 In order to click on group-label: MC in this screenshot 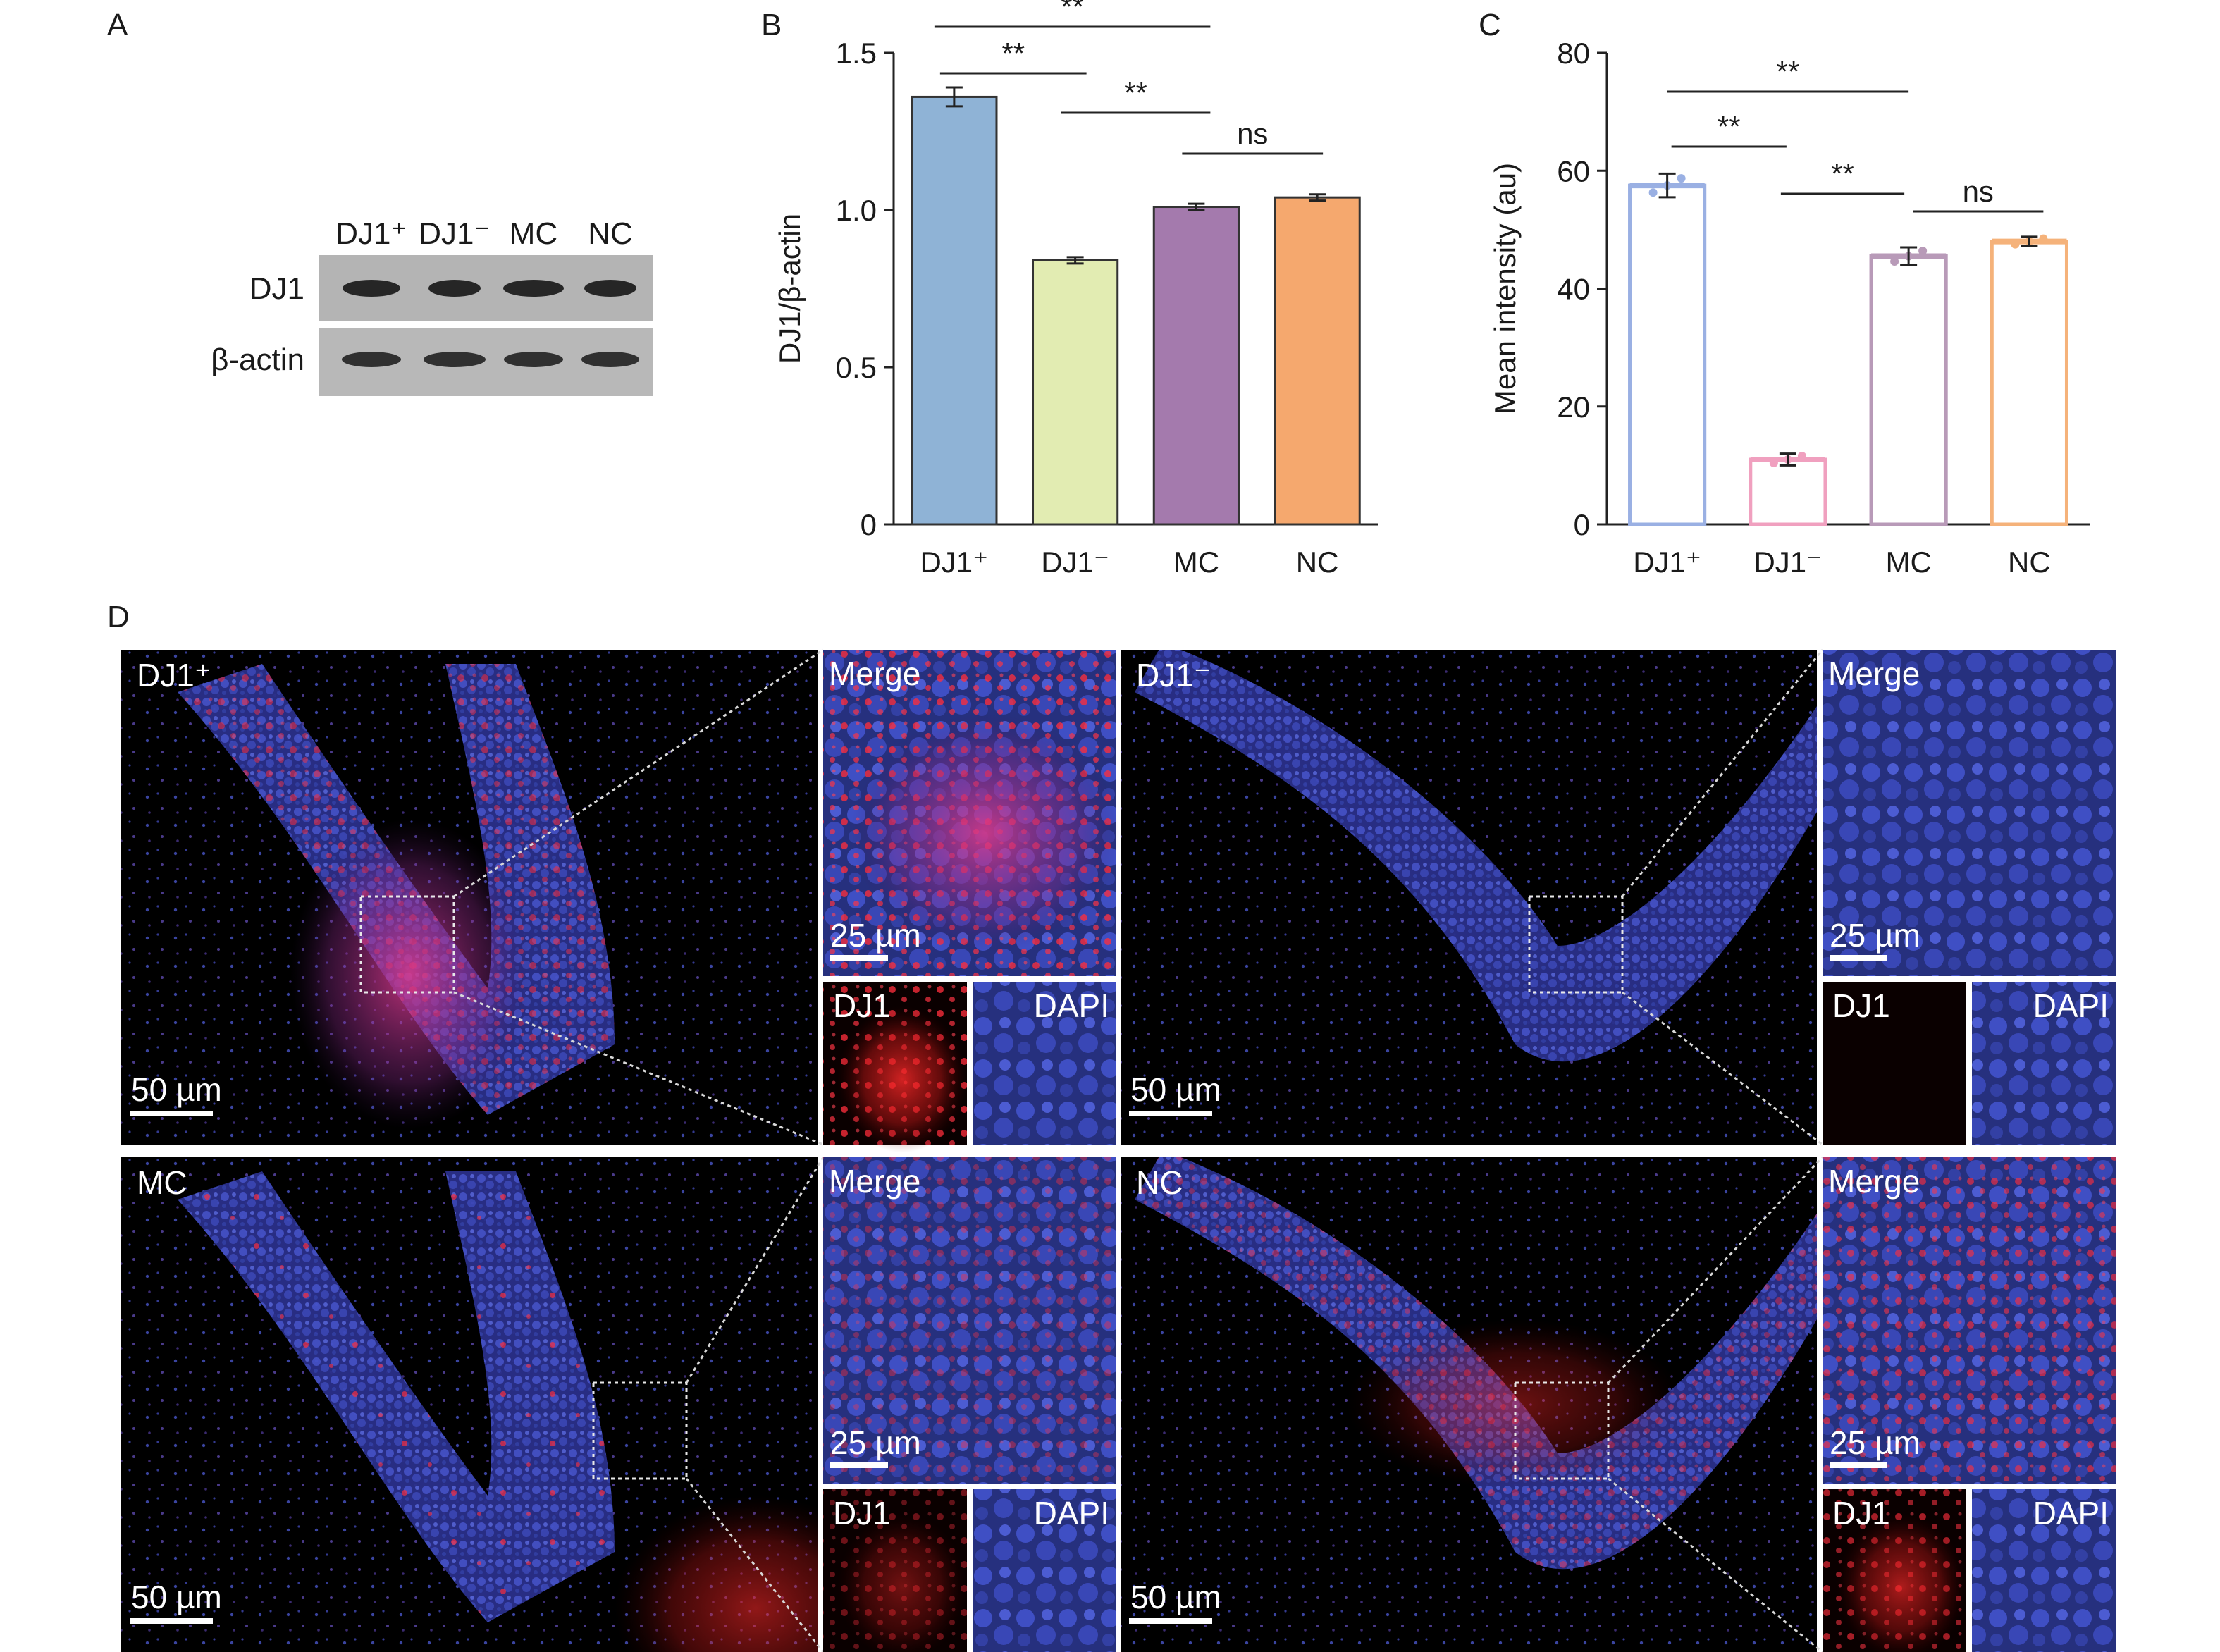, I will do `click(162, 1182)`.